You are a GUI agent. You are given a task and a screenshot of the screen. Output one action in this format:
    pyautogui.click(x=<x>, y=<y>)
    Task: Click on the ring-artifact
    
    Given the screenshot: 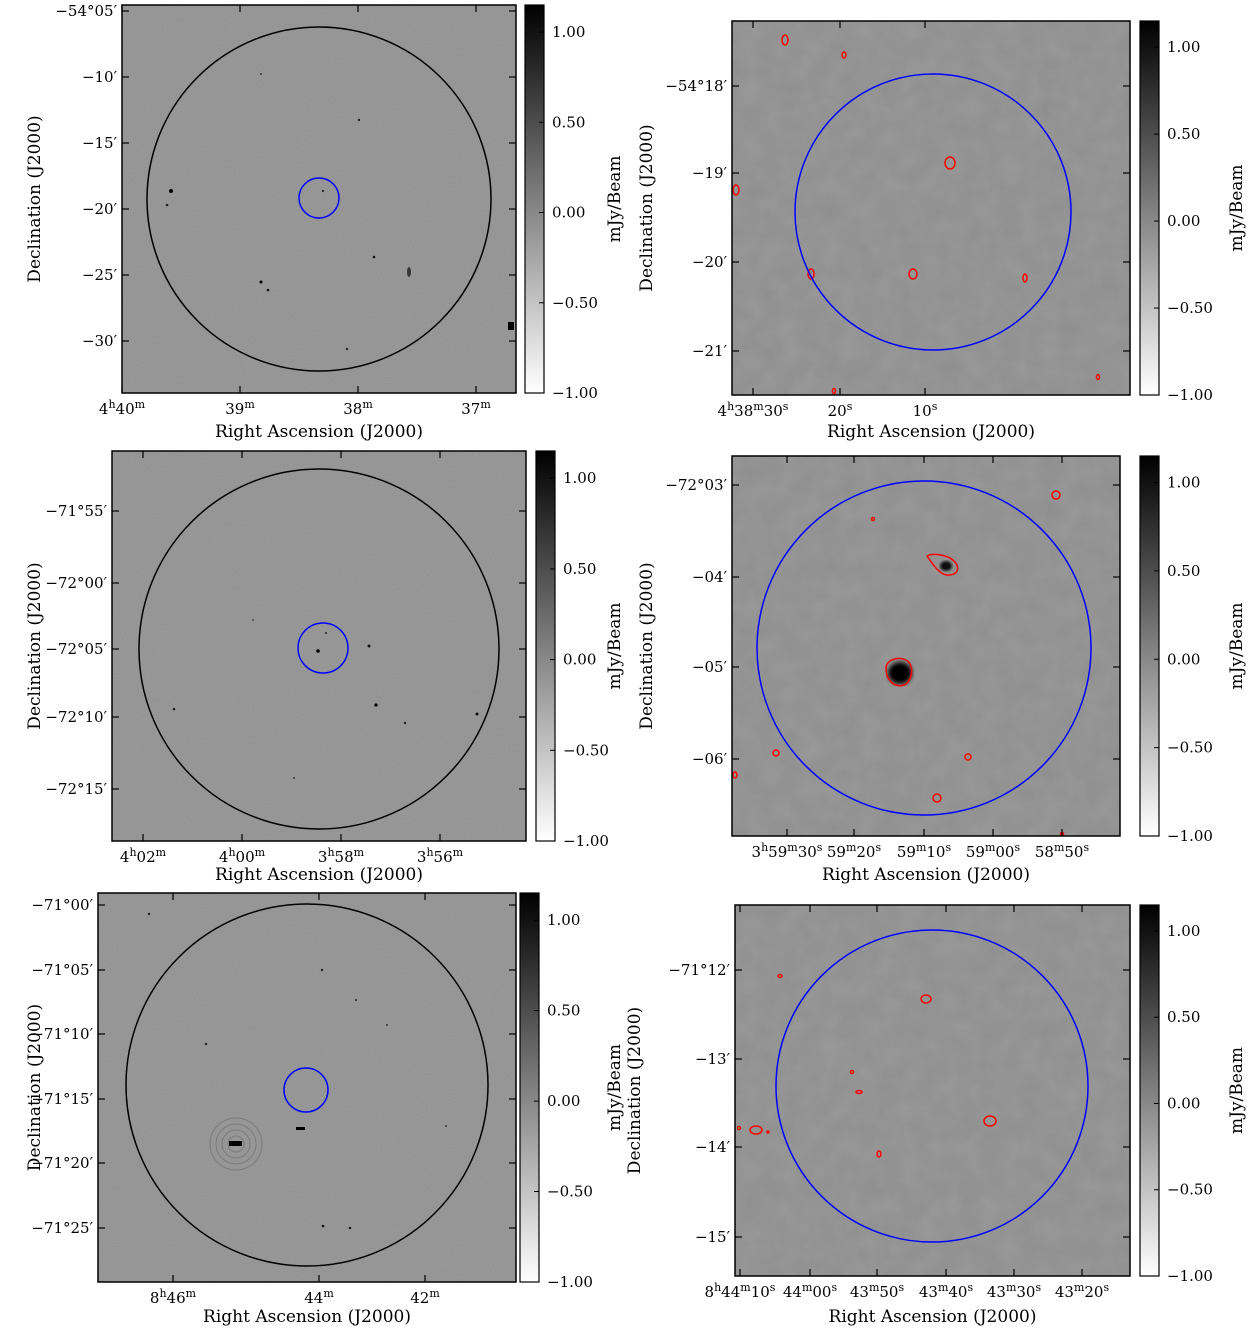 What is the action you would take?
    pyautogui.click(x=236, y=1144)
    